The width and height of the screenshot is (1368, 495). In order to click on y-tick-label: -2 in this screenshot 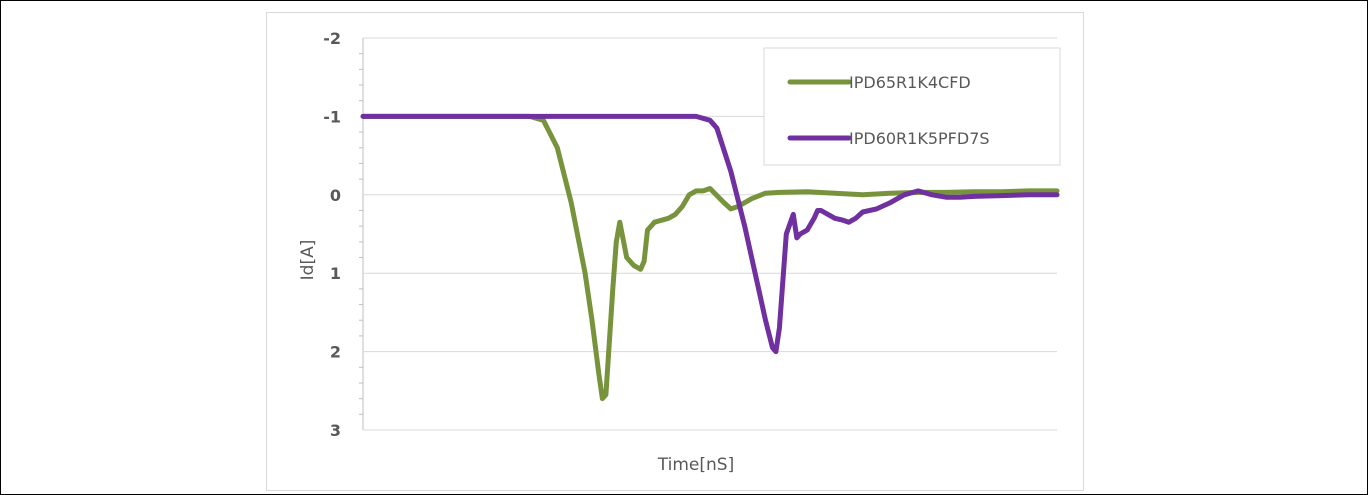, I will do `click(332, 38)`.